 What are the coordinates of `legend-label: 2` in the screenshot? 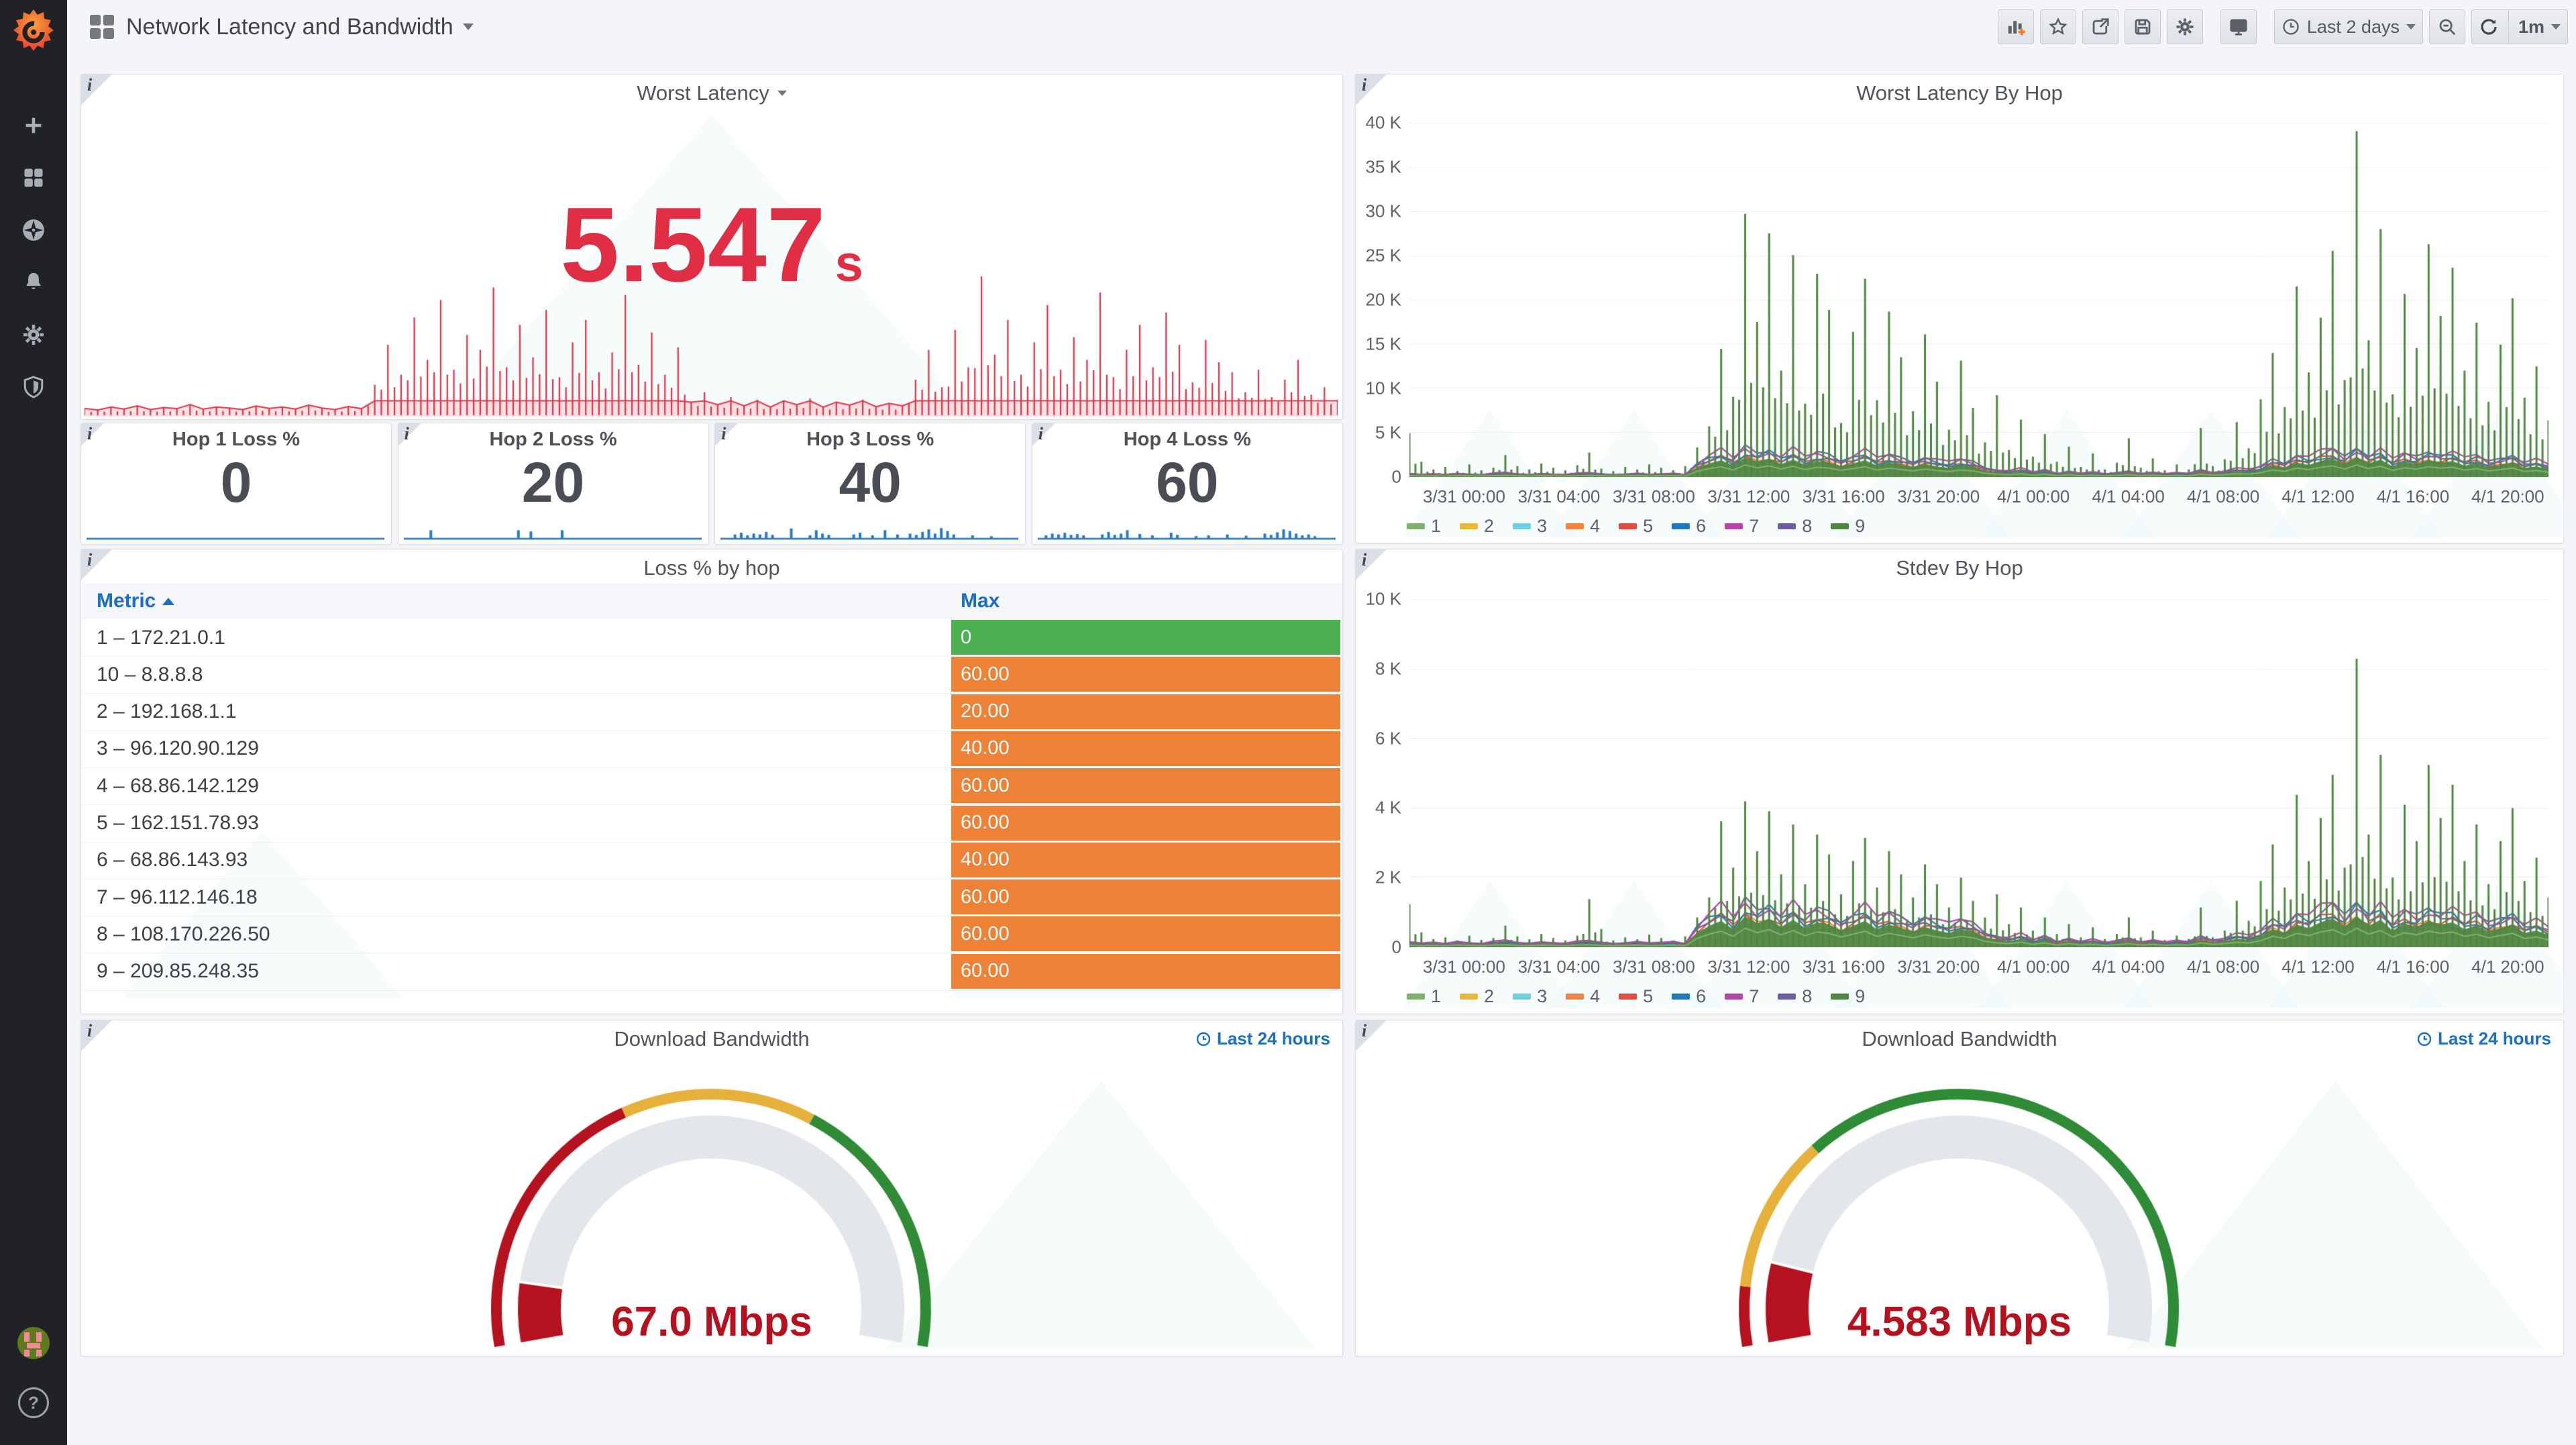 It's located at (1489, 526).